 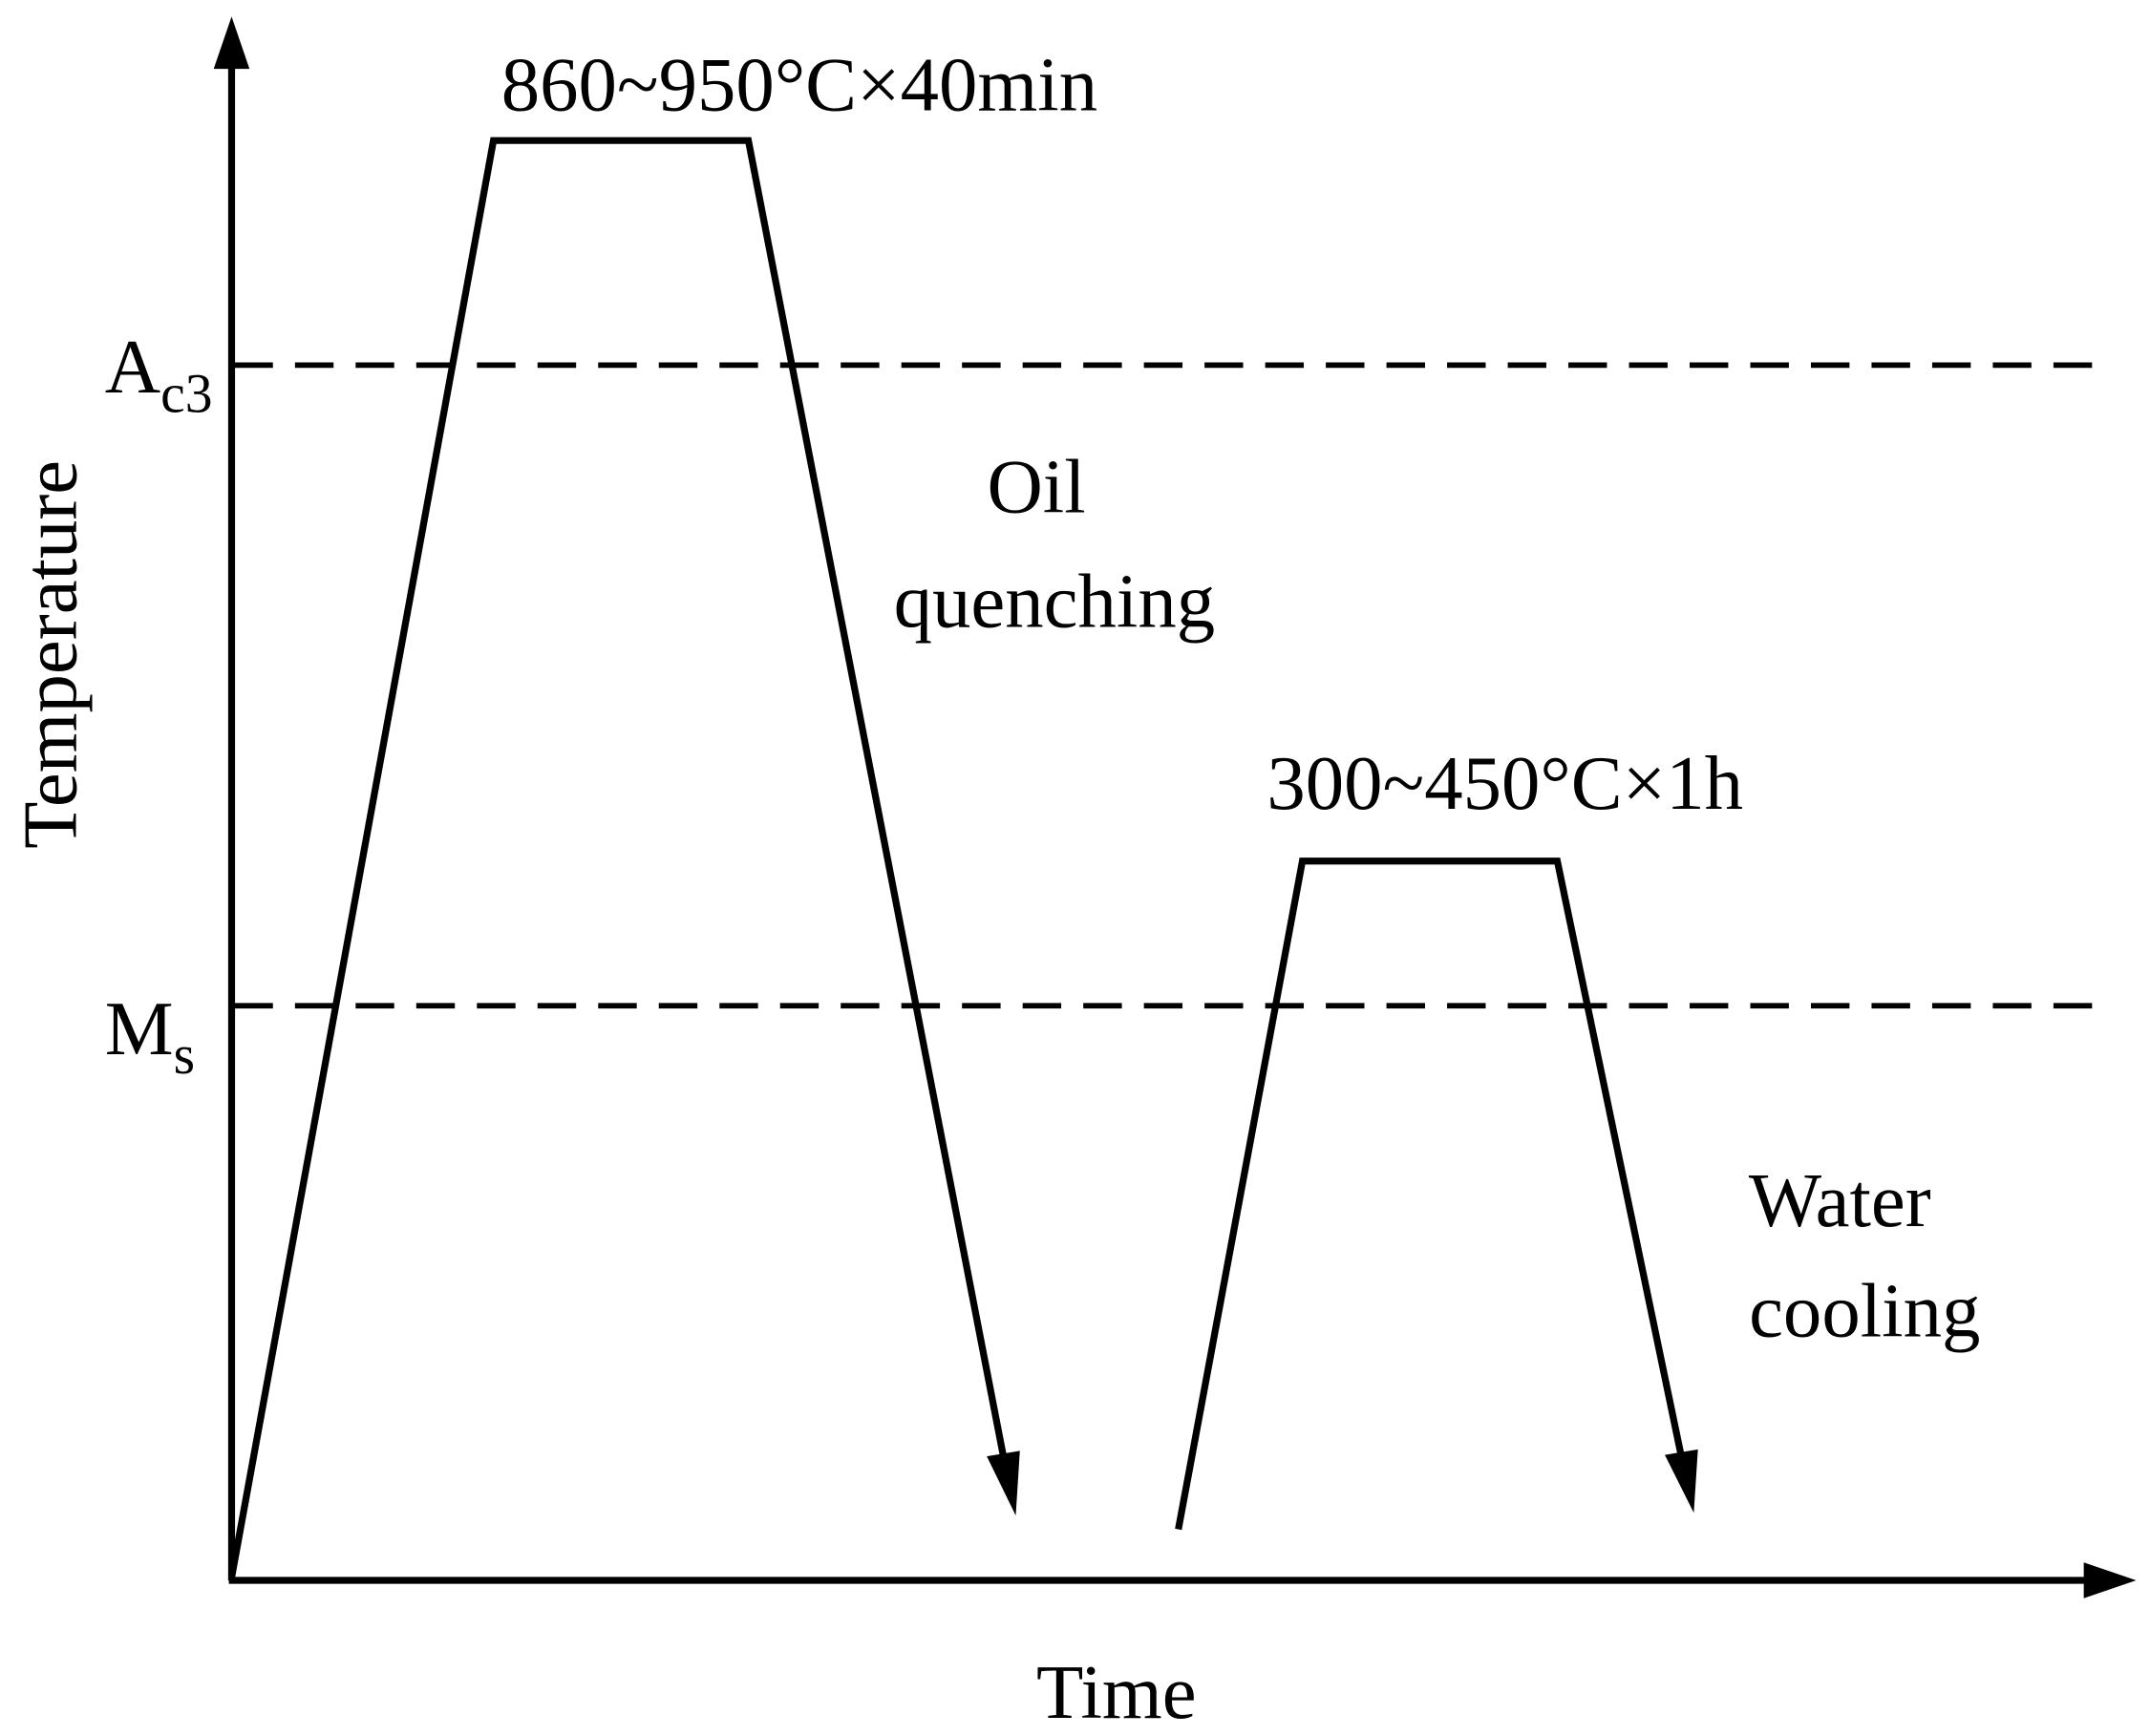 What do you see at coordinates (1003, 1483) in the screenshot?
I see `quench-arrow` at bounding box center [1003, 1483].